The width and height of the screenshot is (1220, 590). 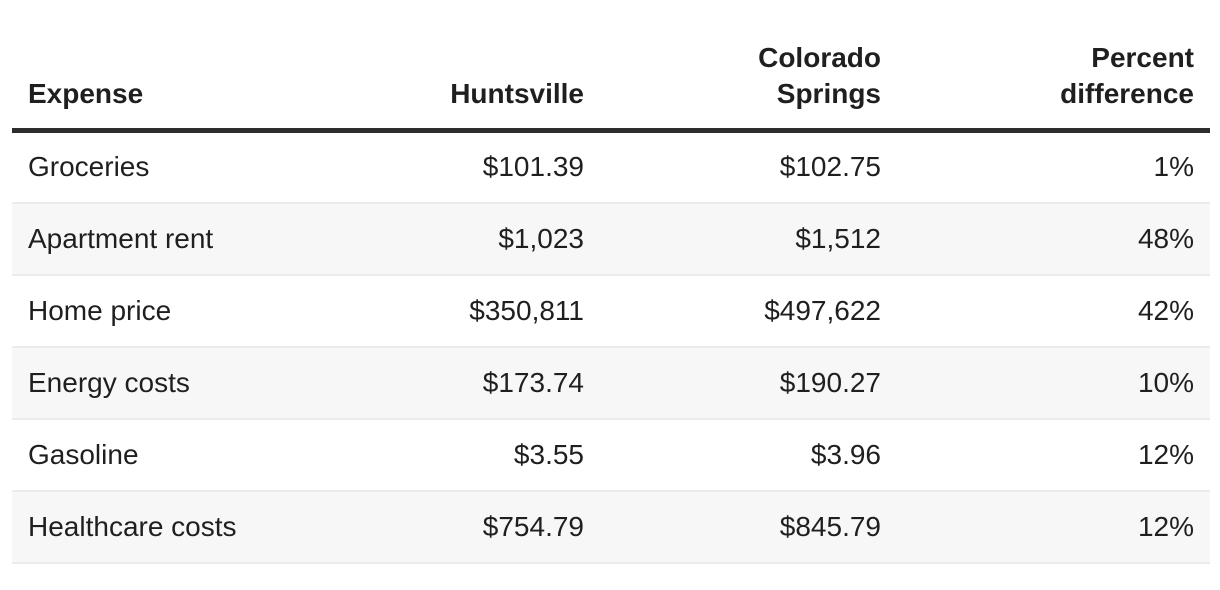 I want to click on cell-expense: Energy costs, so click(x=162, y=383).